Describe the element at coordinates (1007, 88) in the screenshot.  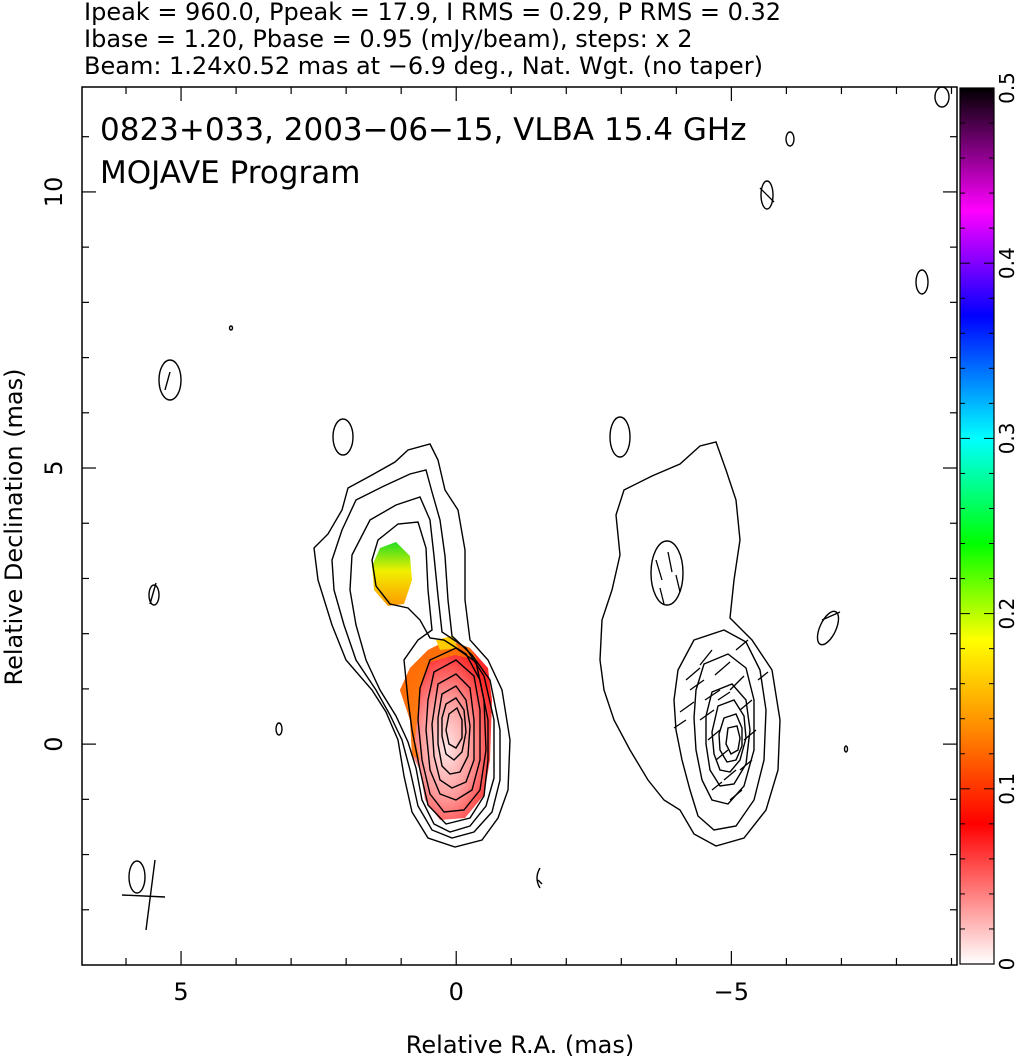
I see `colorbar-tick-label: 0.5` at that location.